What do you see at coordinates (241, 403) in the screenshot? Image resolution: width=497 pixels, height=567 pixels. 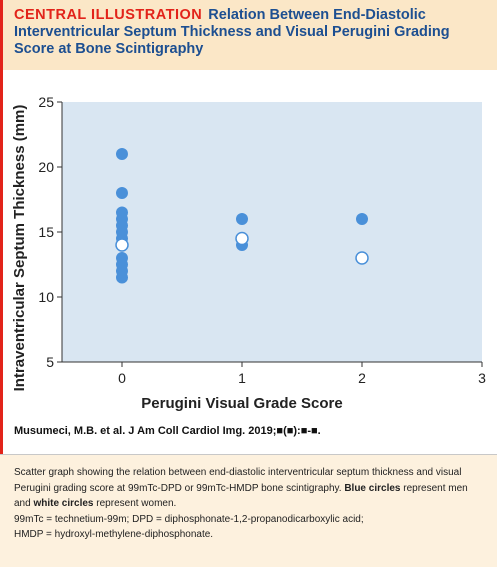 I see `x-axis-title: Perugini Visual Grade Score` at bounding box center [241, 403].